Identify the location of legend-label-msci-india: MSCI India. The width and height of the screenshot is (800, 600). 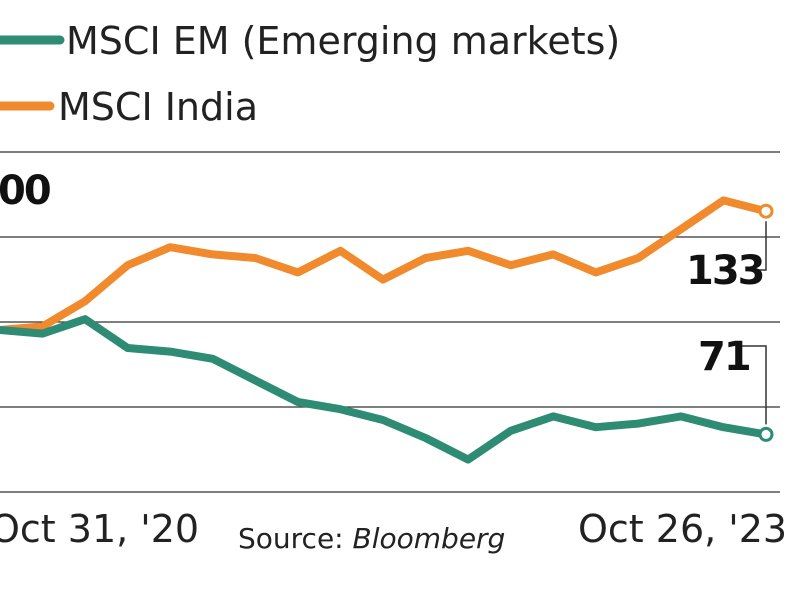
(158, 107).